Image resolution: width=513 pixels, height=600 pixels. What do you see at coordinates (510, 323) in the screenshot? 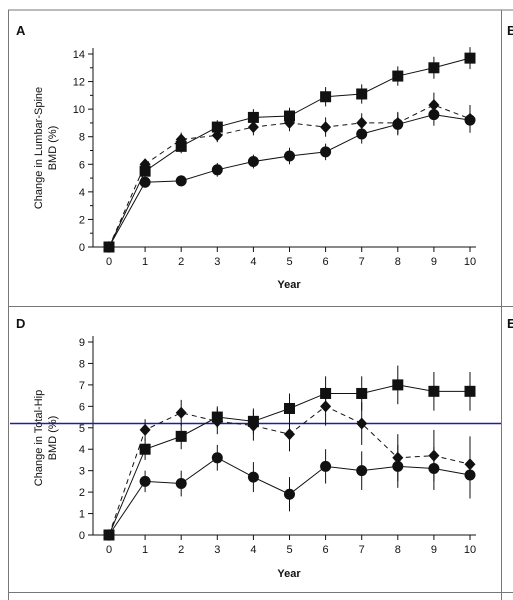
I see `panel-letter-e-cut: E` at bounding box center [510, 323].